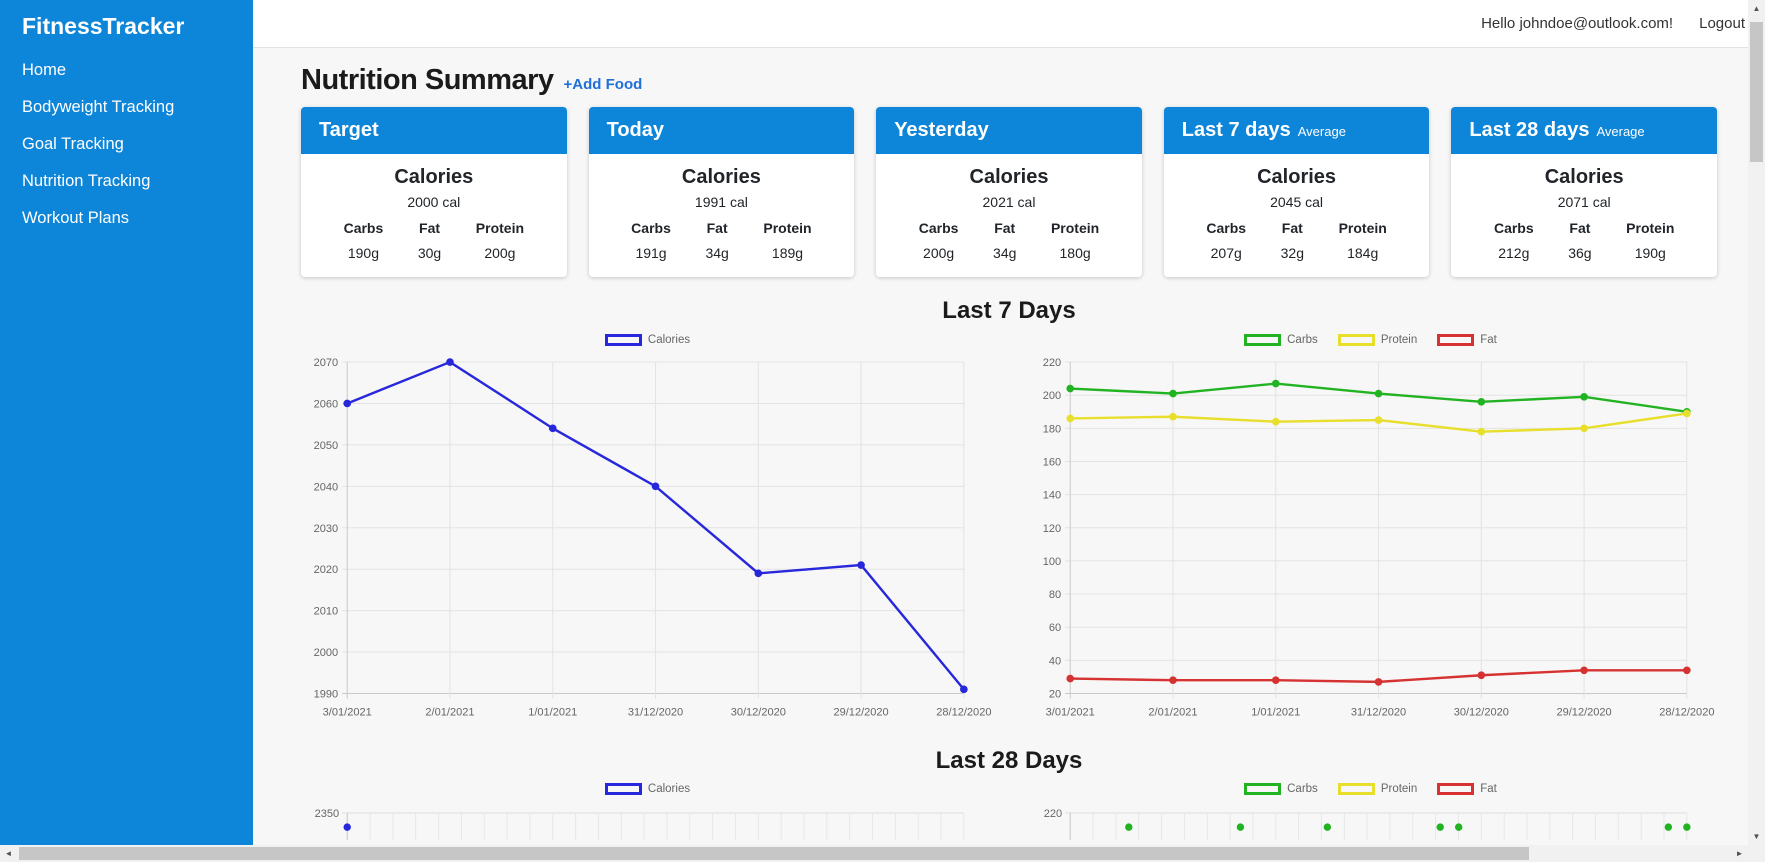  Describe the element at coordinates (1009, 80) in the screenshot. I see `page-head: Nutrition Summary +Add Food` at that location.